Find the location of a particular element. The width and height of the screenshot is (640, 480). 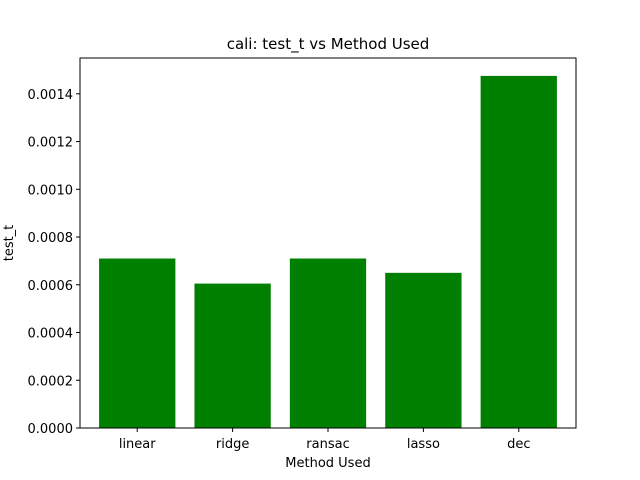

y-axis-label: test_t is located at coordinates (9, 243).